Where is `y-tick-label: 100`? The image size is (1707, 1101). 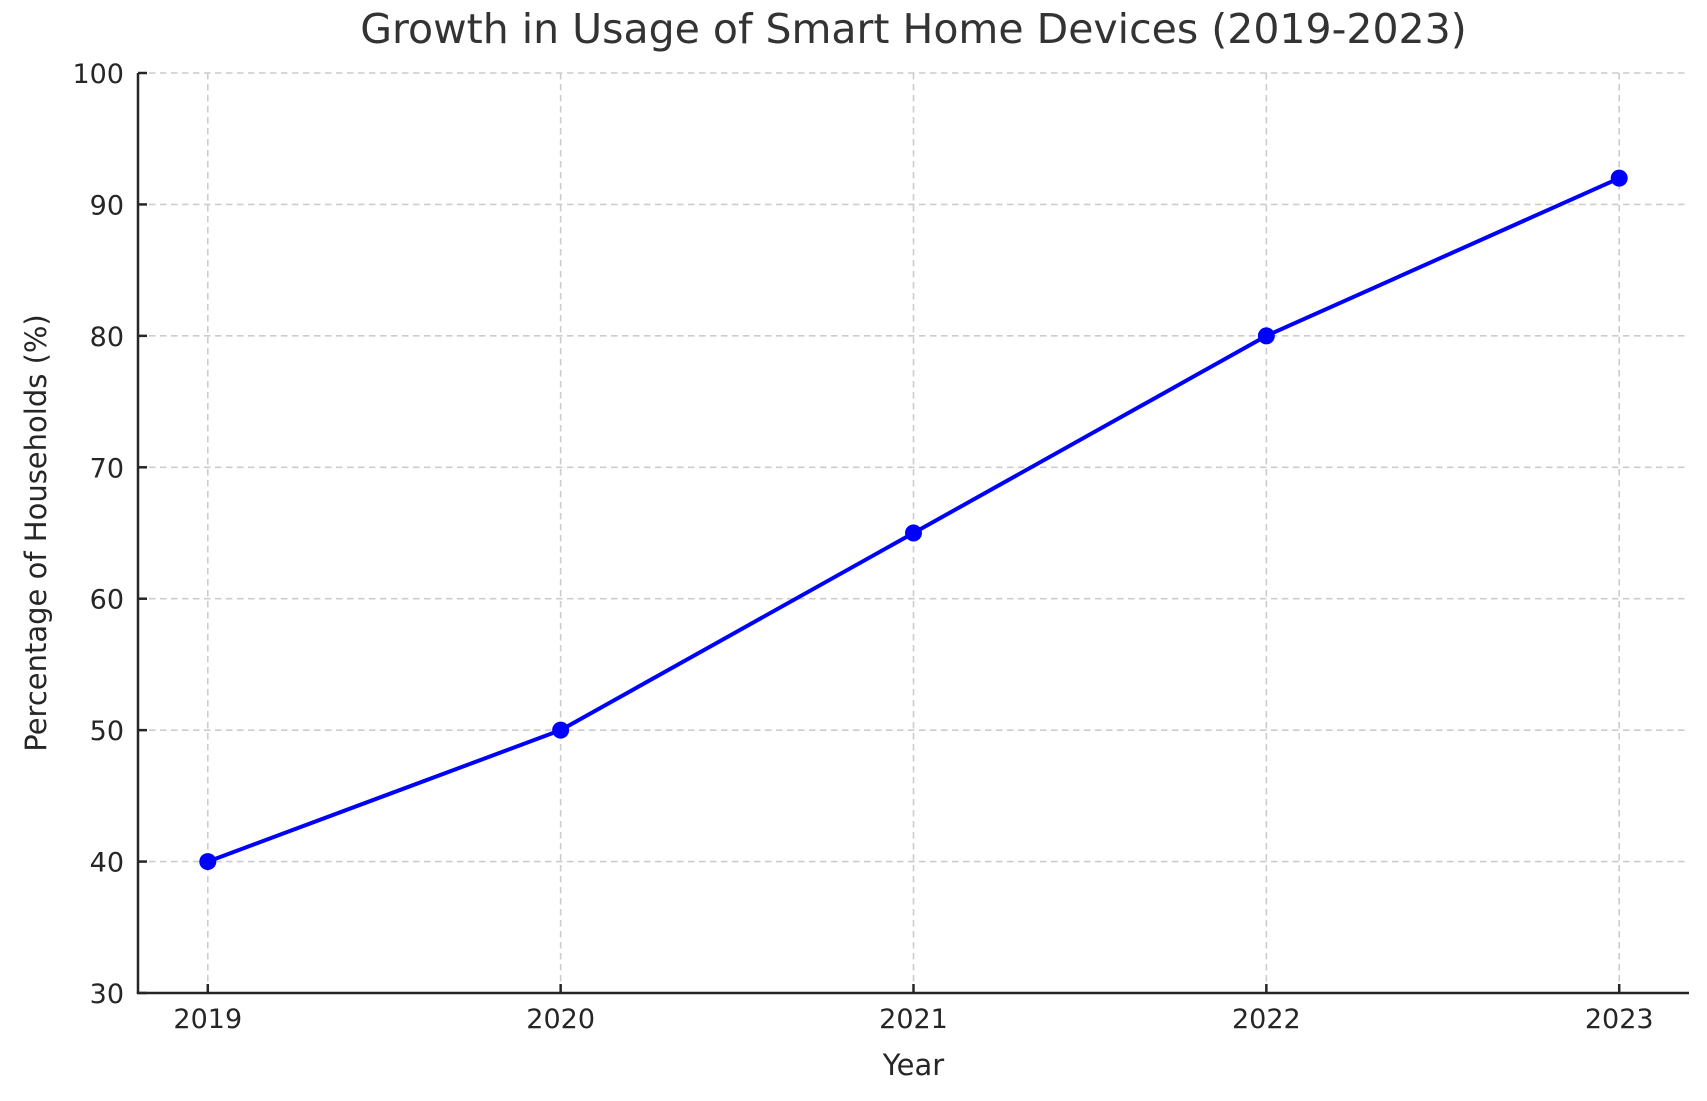
y-tick-label: 100 is located at coordinates (98, 74).